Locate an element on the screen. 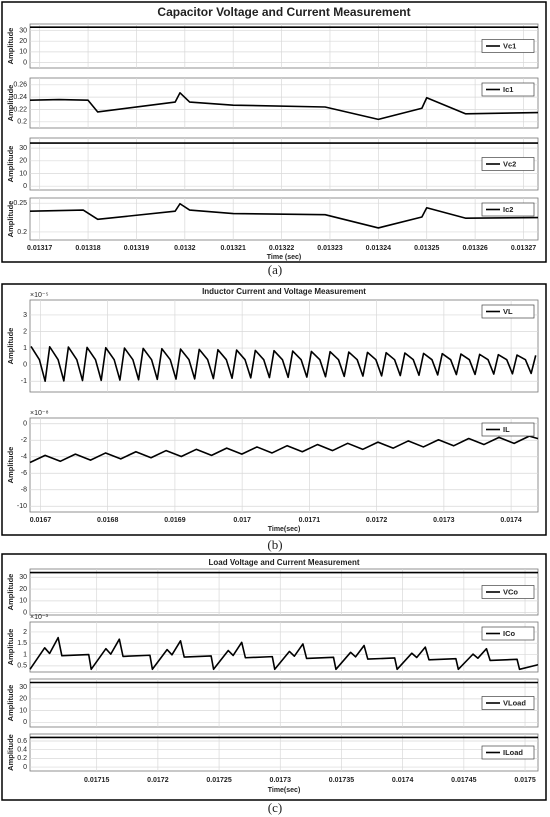 This screenshot has width=550, height=817. x-tick-label: 0.01317 is located at coordinates (39, 248).